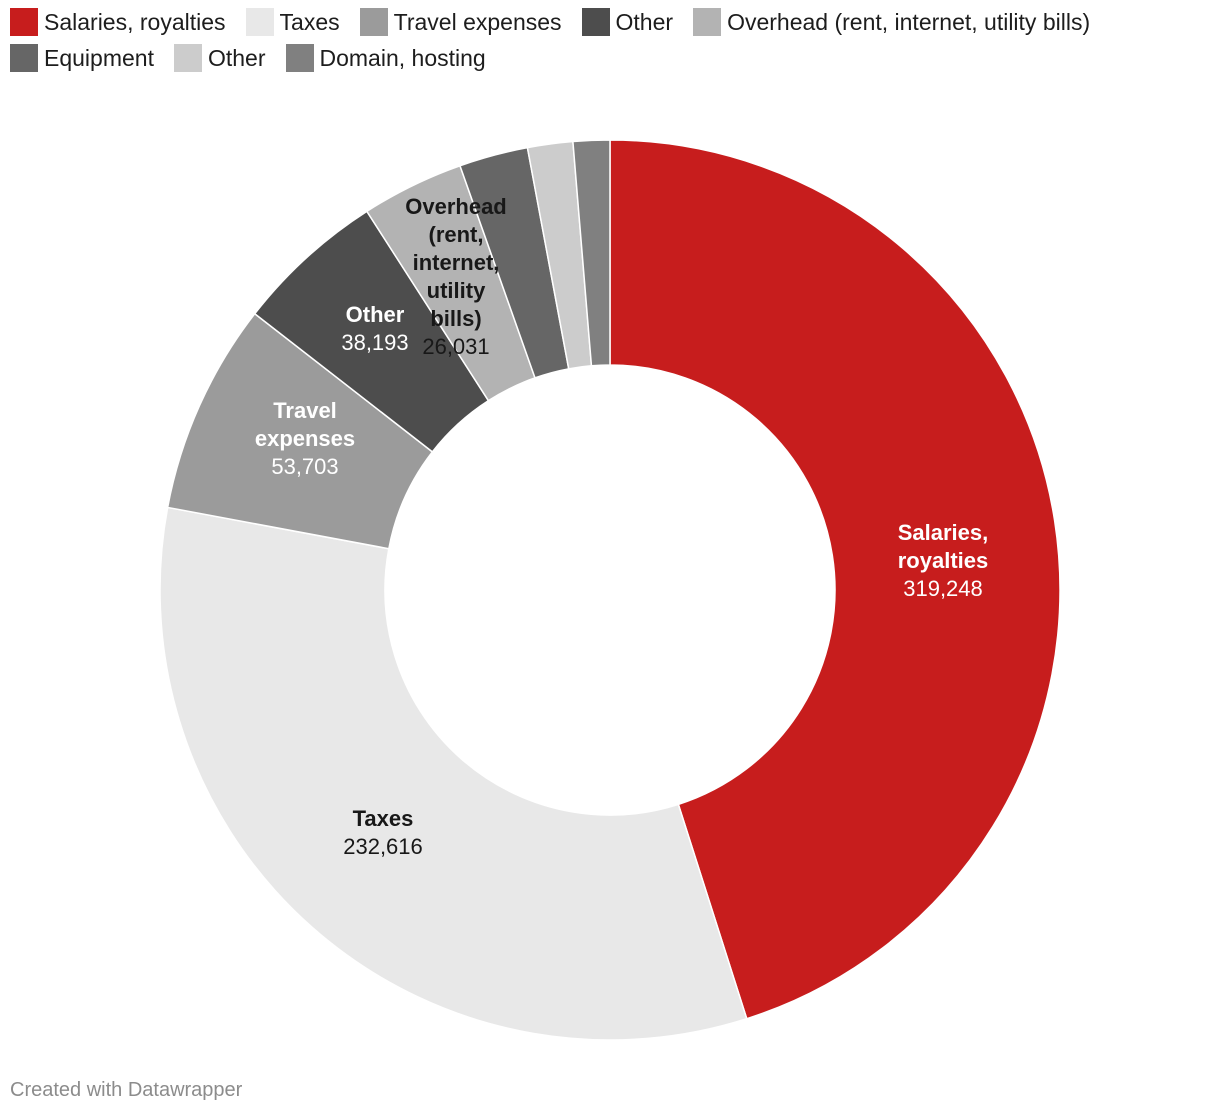 This screenshot has width=1220, height=1116. I want to click on legend-item: Travel expenses, so click(460, 22).